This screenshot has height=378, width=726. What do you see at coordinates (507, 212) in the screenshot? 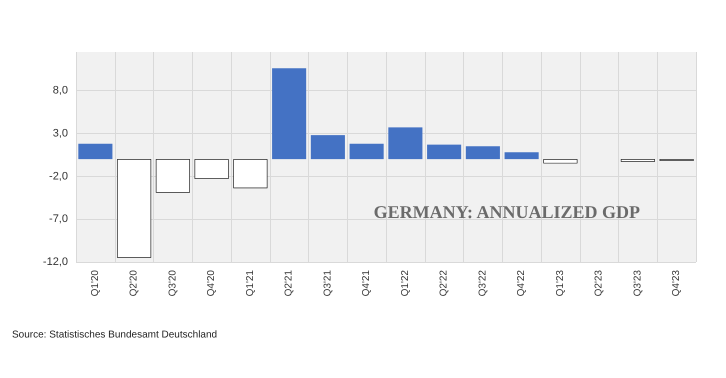
I see `text: GERMANY: ANNUALIZED GDP` at bounding box center [507, 212].